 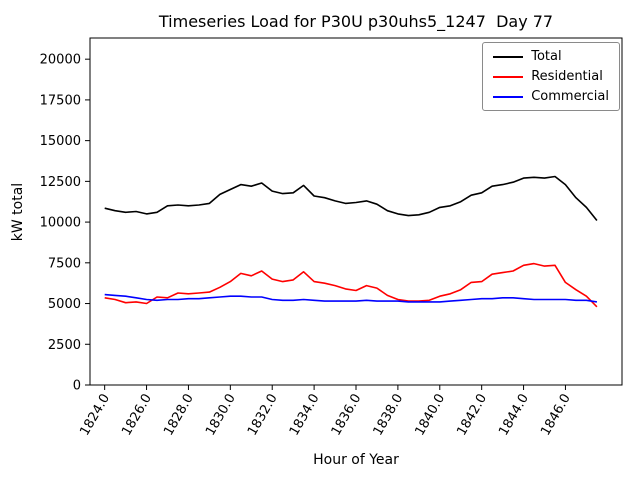 I want to click on legend: Total Residential Commercial, so click(x=551, y=76).